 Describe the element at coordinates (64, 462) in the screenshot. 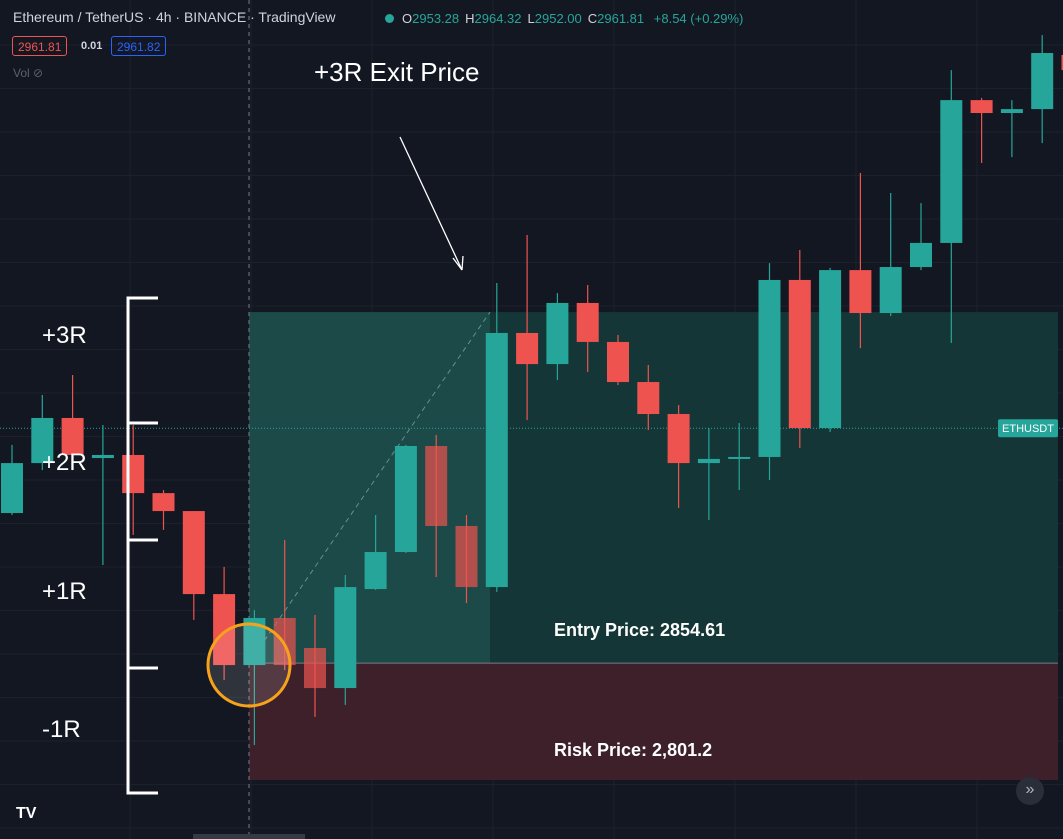

I see `r-level: +2R` at that location.